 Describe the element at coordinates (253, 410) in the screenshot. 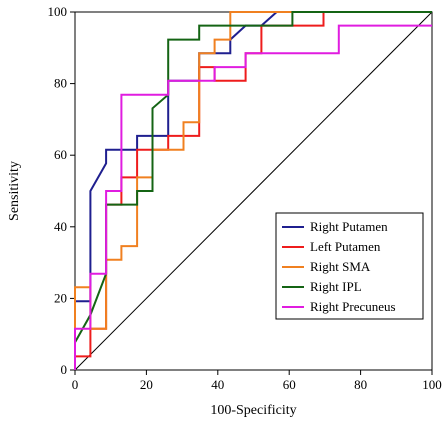

I see `x-axis-title: 100-Specificity` at that location.